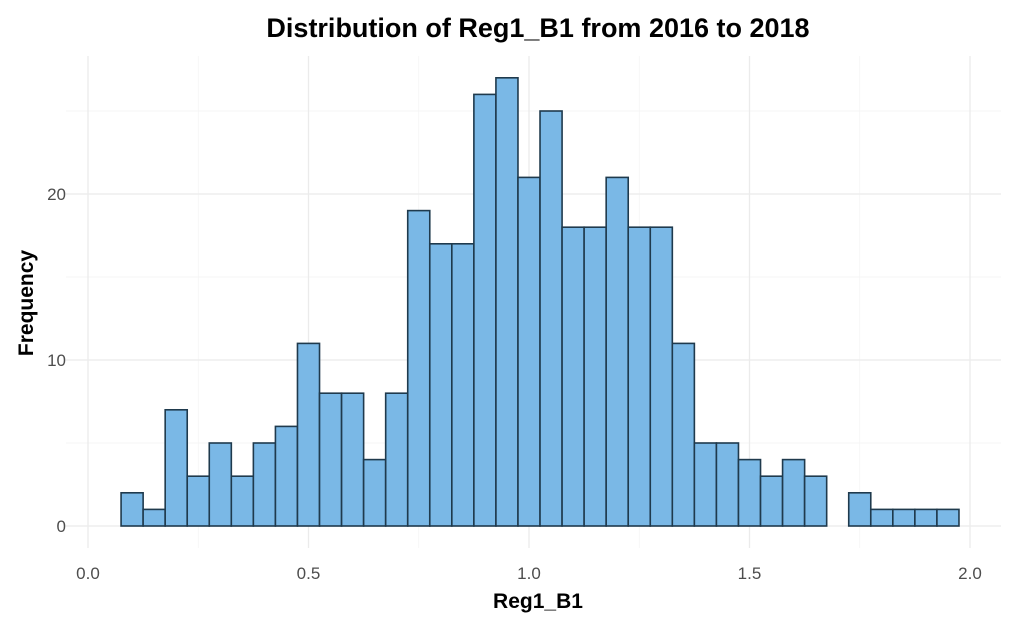 Image resolution: width=1014 pixels, height=626 pixels. I want to click on x-tick-label: 0.5, so click(309, 573).